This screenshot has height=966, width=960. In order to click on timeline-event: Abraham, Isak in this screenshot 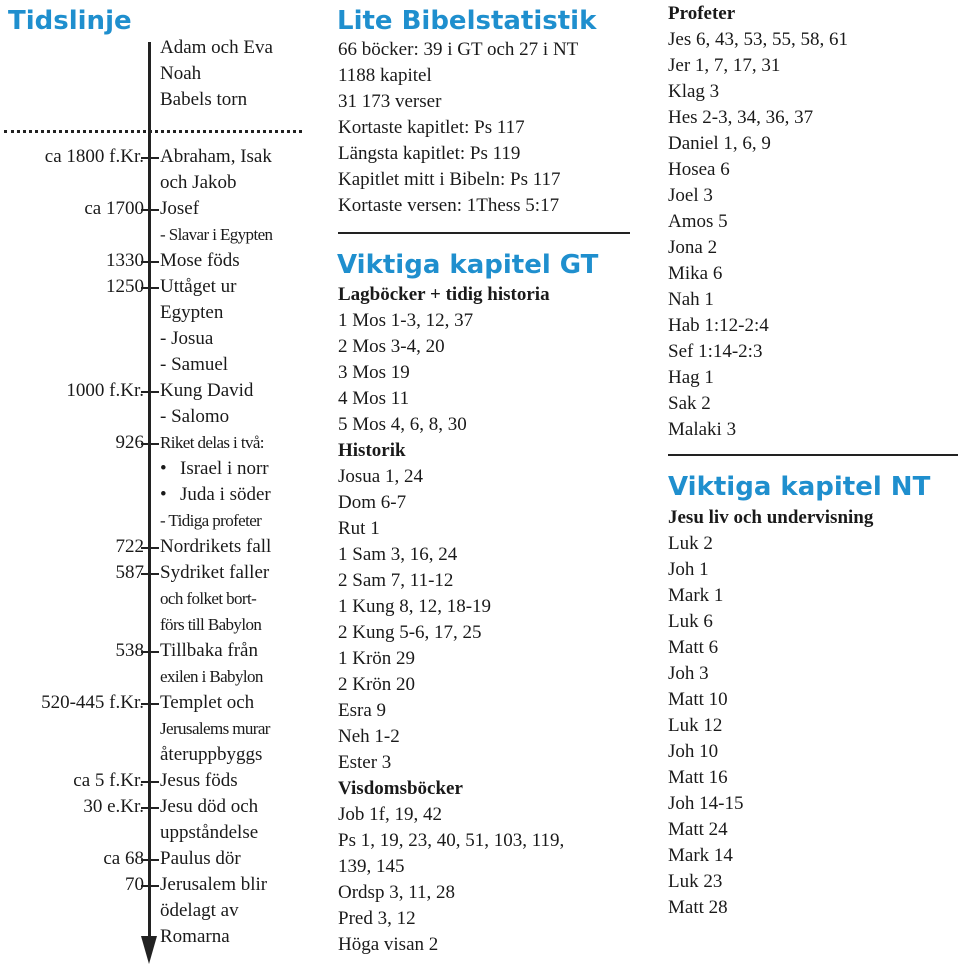, I will do `click(216, 156)`.